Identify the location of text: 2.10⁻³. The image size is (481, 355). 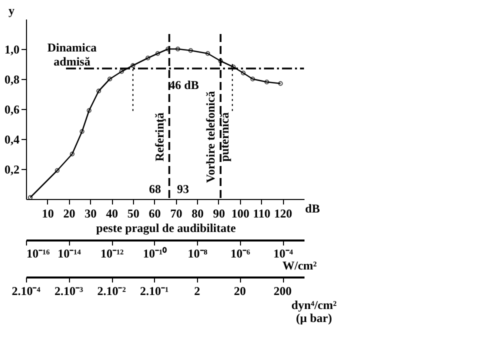
(69, 291).